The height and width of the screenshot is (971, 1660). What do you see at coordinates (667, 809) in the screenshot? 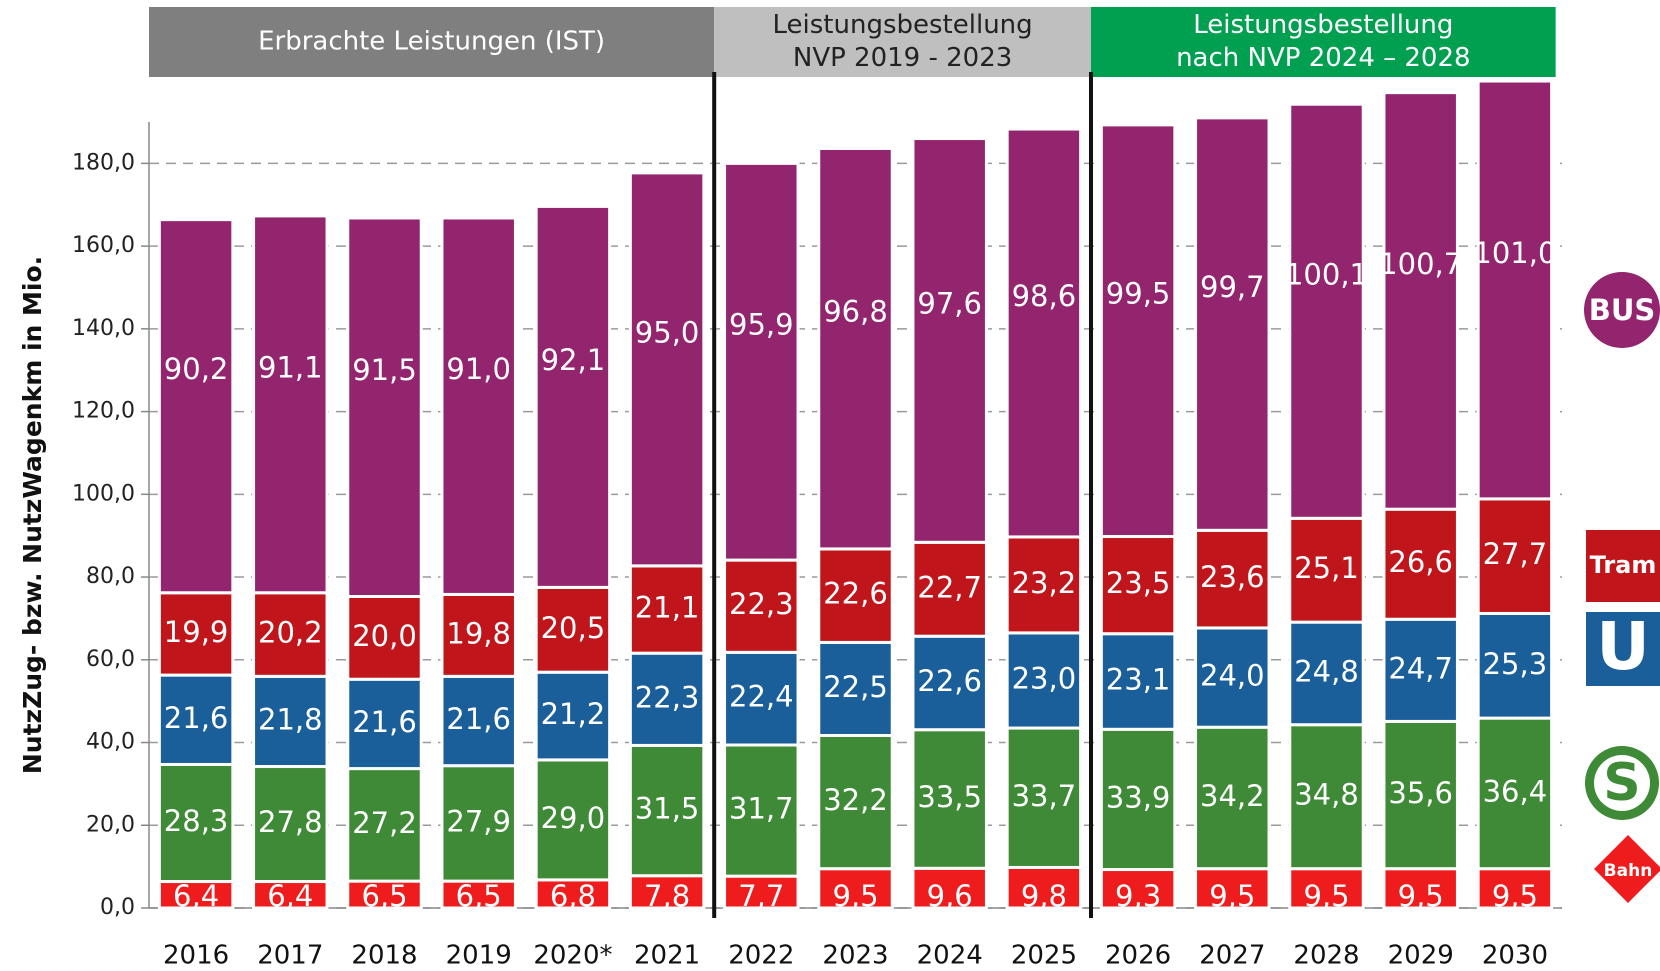
I see `value-label: 31,5` at bounding box center [667, 809].